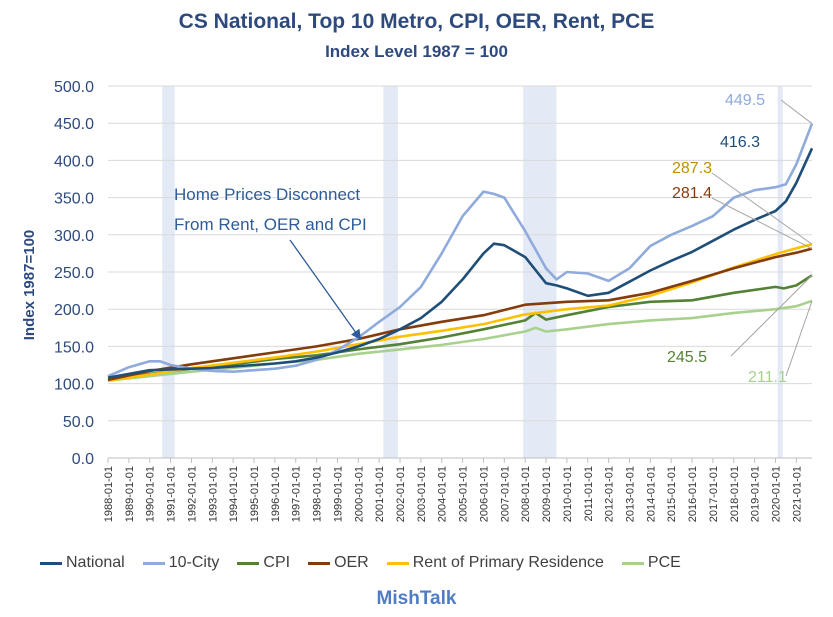 This screenshot has height=617, width=833. What do you see at coordinates (797, 494) in the screenshot?
I see `x-tick-label: 2021-01-01` at bounding box center [797, 494].